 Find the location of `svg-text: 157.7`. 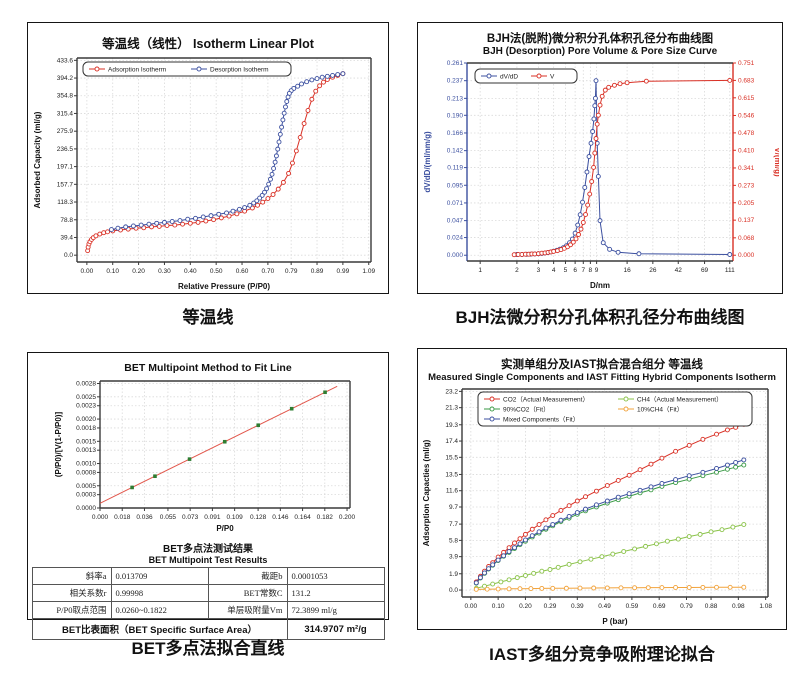

svg-text: 157.7 is located at coordinates (65, 184).